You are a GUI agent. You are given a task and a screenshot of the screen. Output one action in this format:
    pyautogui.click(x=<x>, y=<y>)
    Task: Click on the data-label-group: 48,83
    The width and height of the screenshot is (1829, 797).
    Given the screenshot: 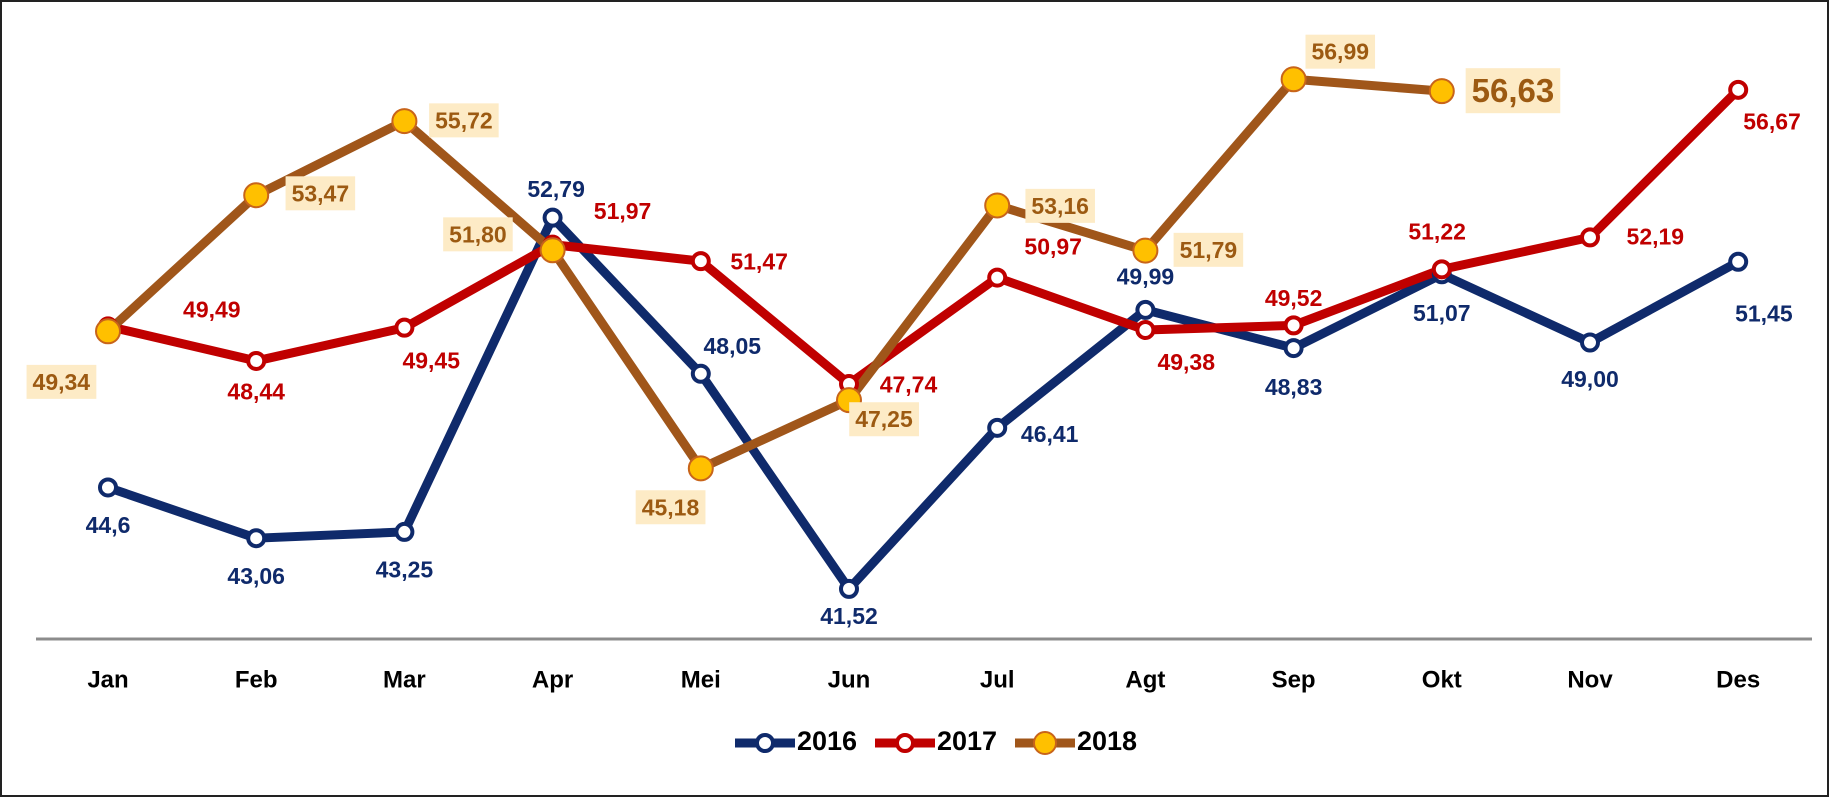 What is the action you would take?
    pyautogui.click(x=1294, y=387)
    